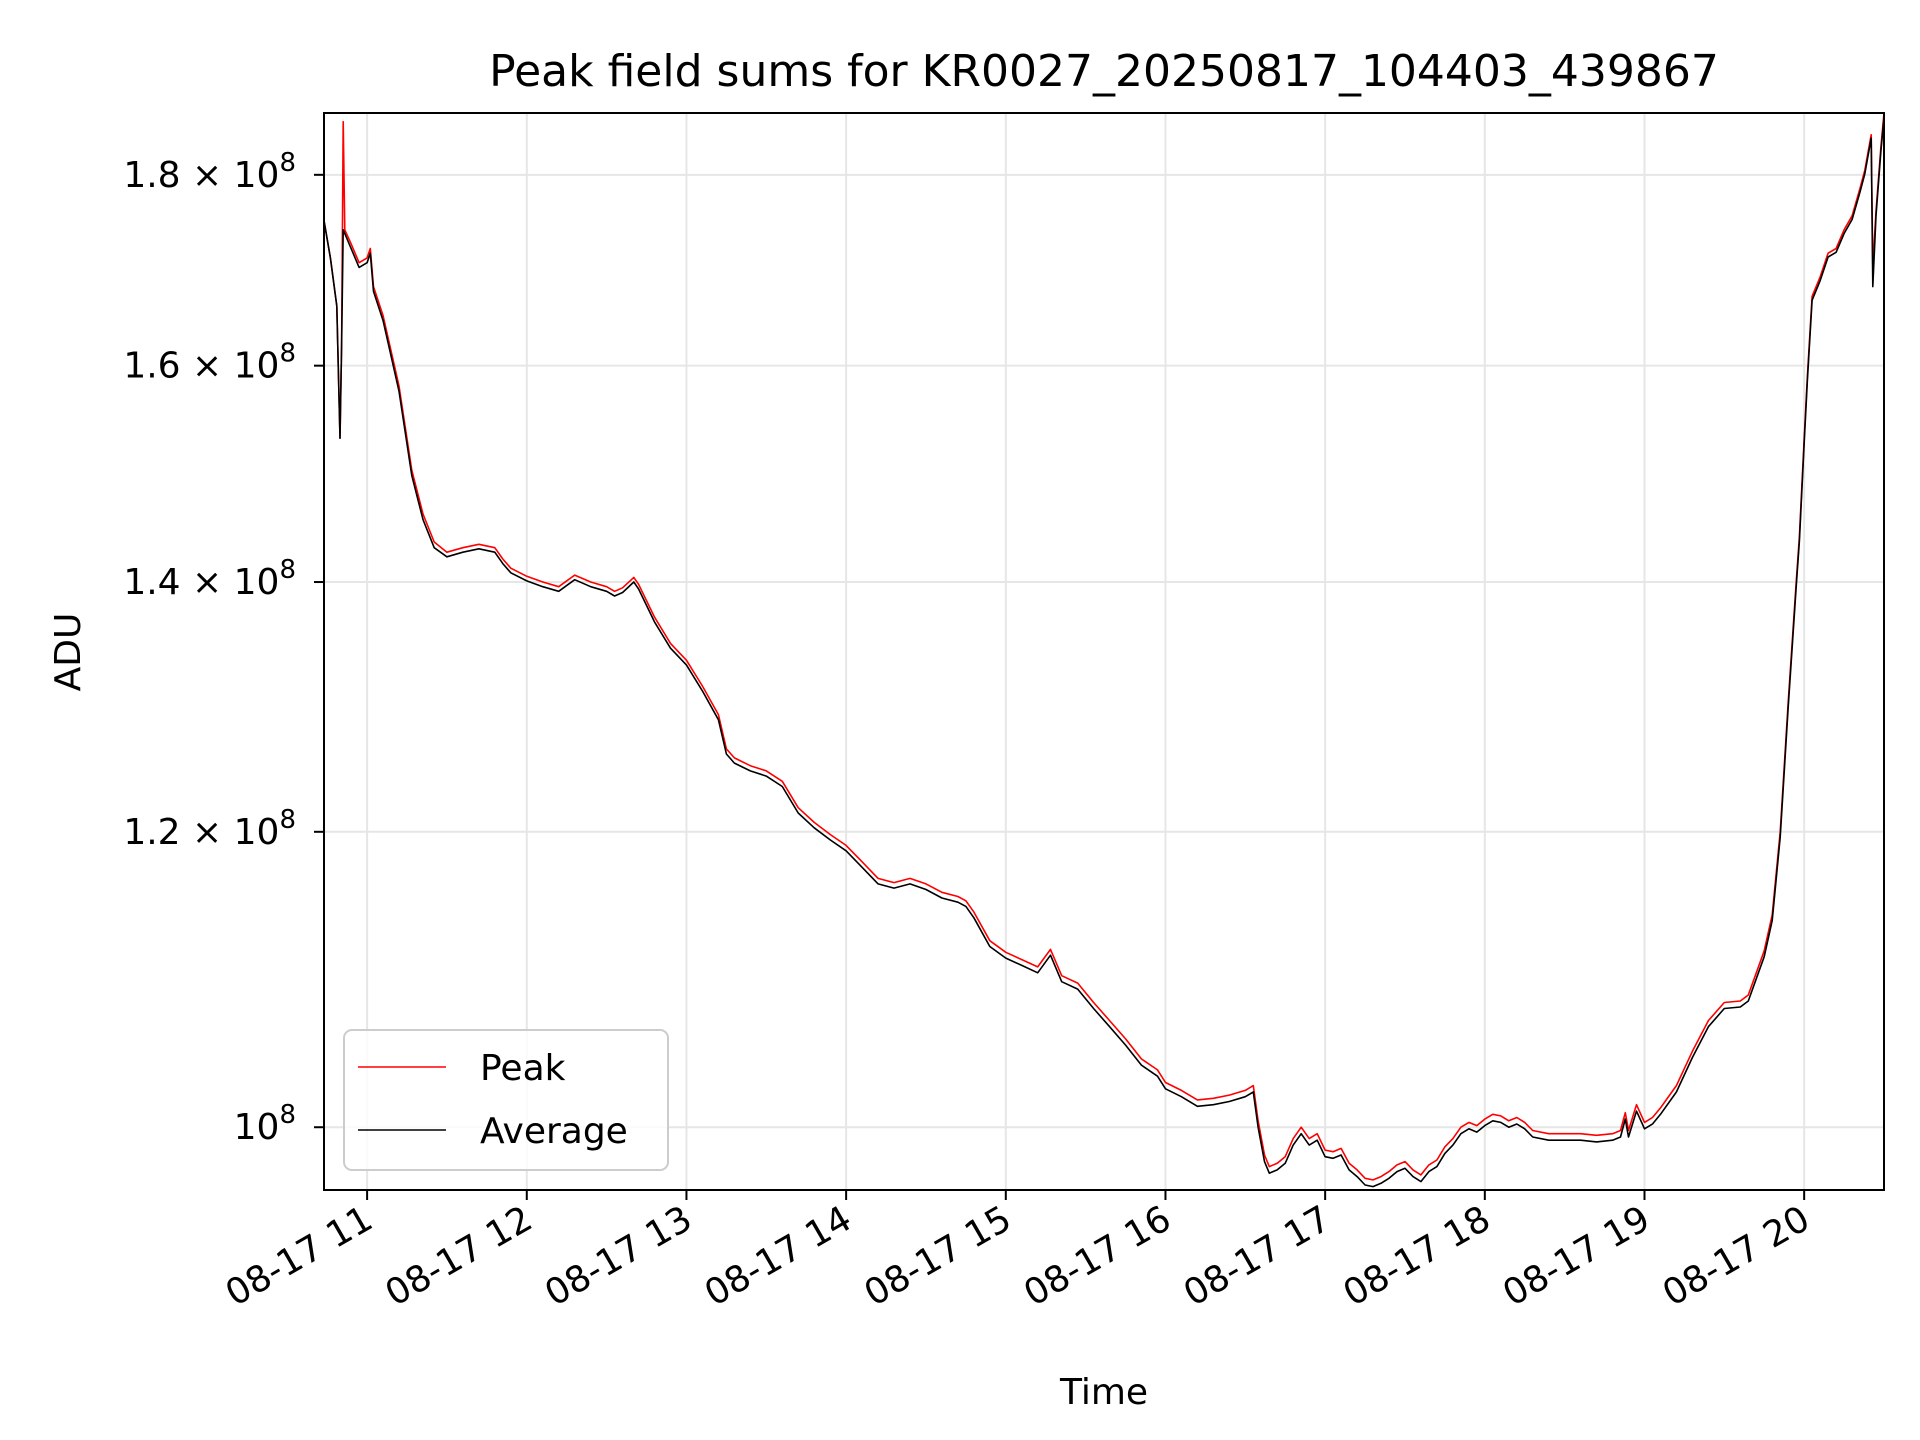  What do you see at coordinates (209, 363) in the screenshot?
I see `y-tick-label: 1.6 × 108` at bounding box center [209, 363].